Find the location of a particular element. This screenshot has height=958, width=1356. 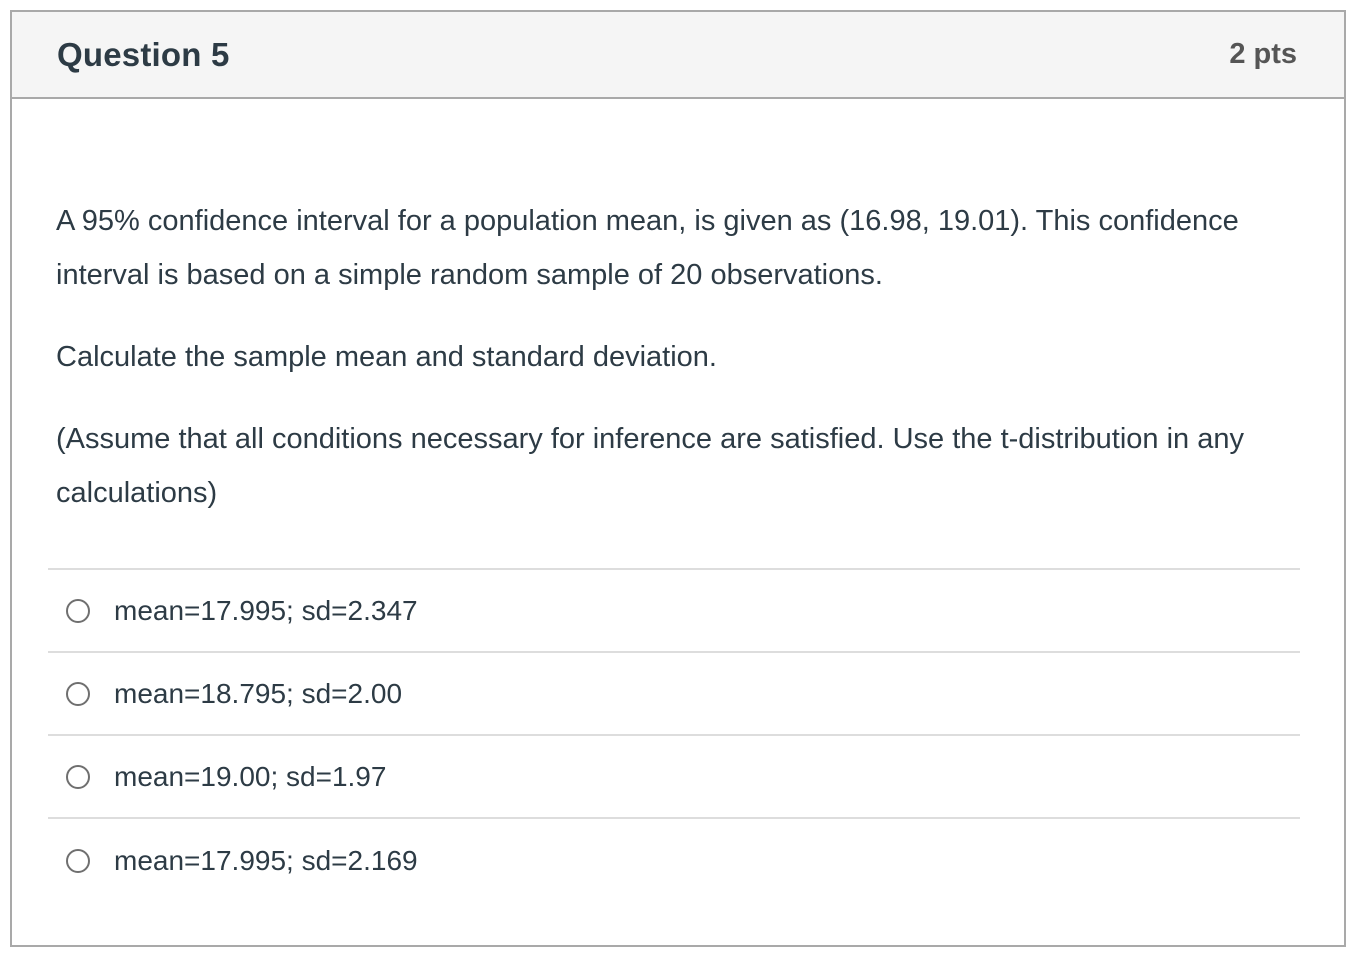

answer-label: mean=17.995; sd=2.347 is located at coordinates (266, 610).